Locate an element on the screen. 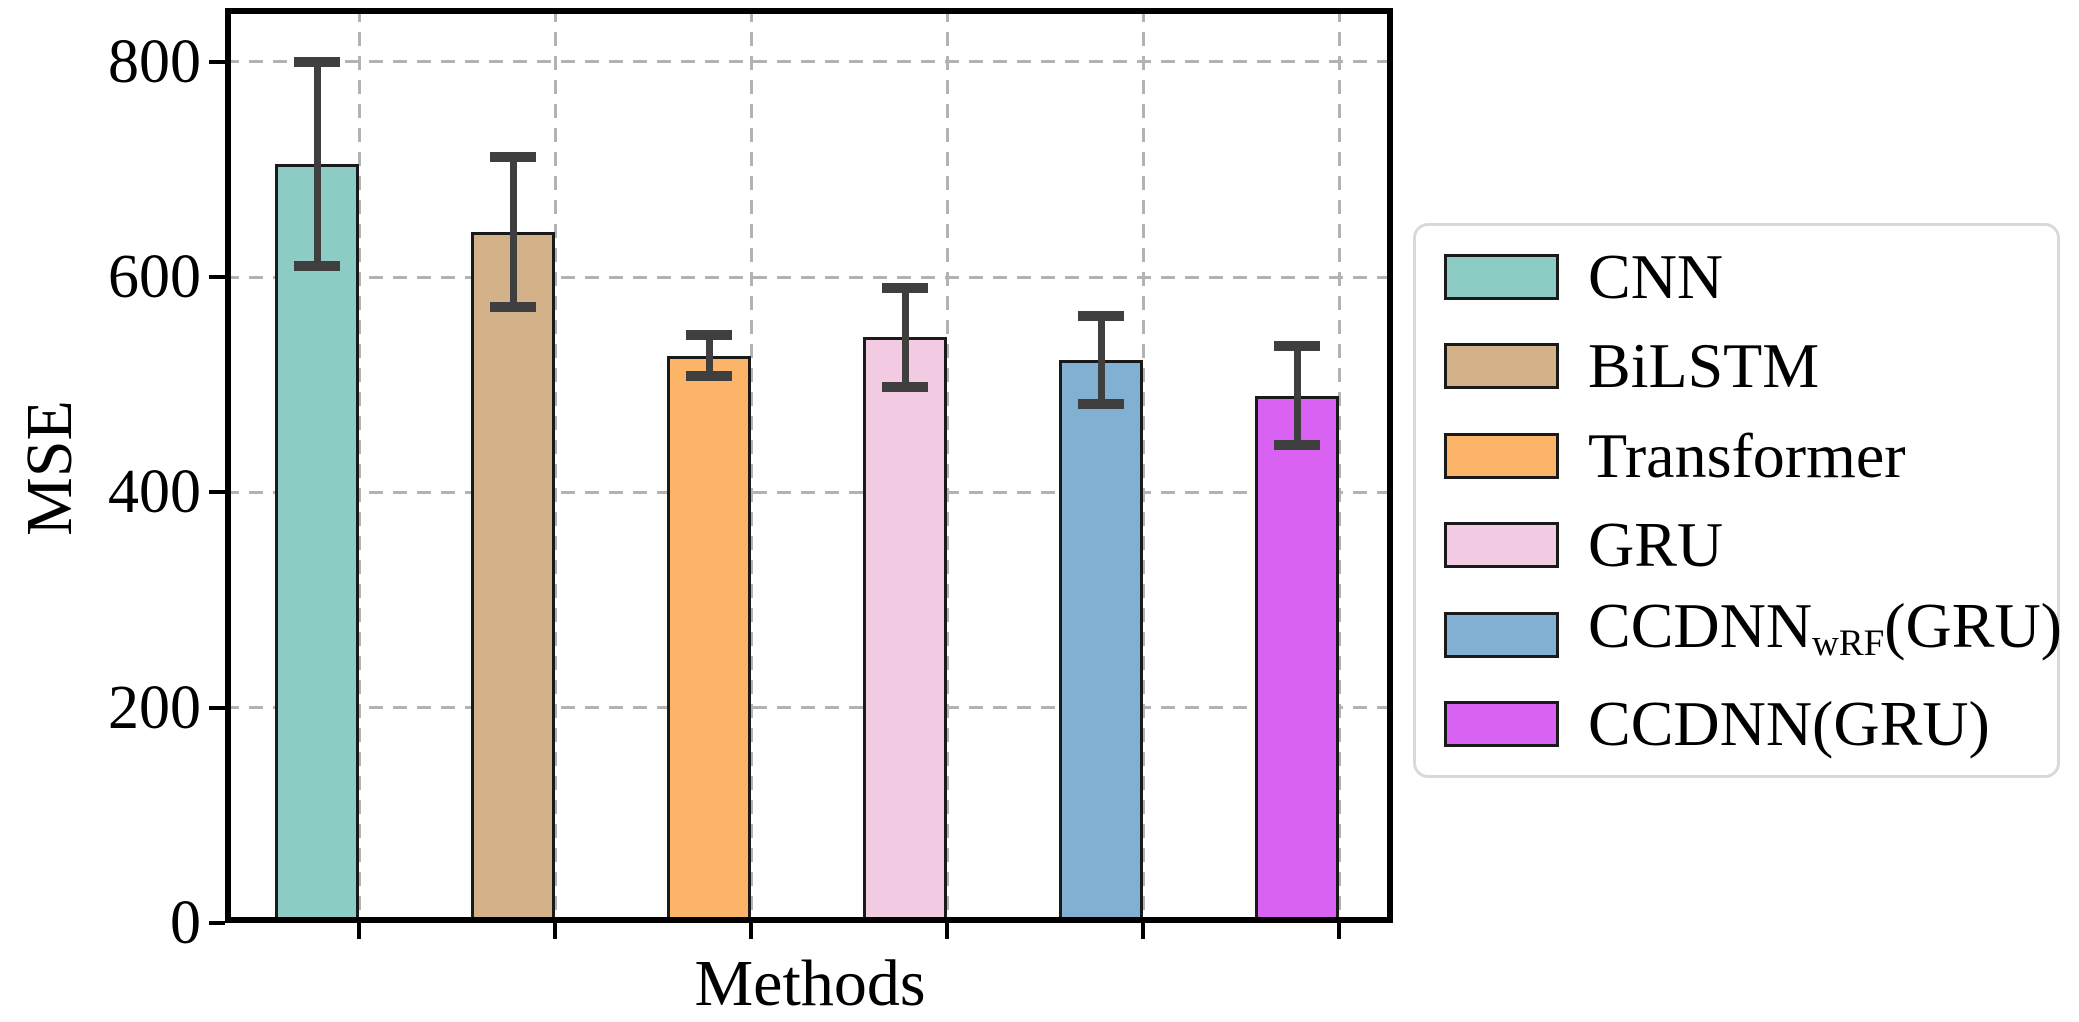 This screenshot has height=1022, width=2079. legend-swatch-cnn is located at coordinates (1501, 276).